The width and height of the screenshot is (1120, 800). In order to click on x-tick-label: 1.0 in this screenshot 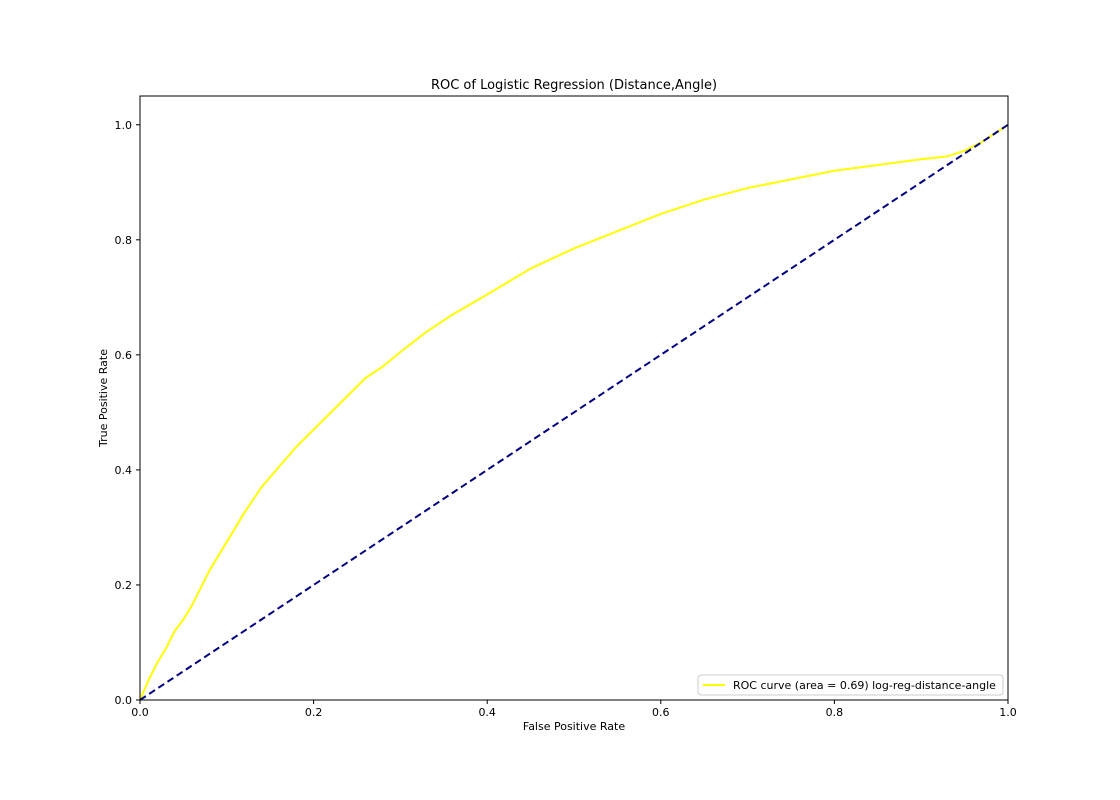, I will do `click(1008, 712)`.